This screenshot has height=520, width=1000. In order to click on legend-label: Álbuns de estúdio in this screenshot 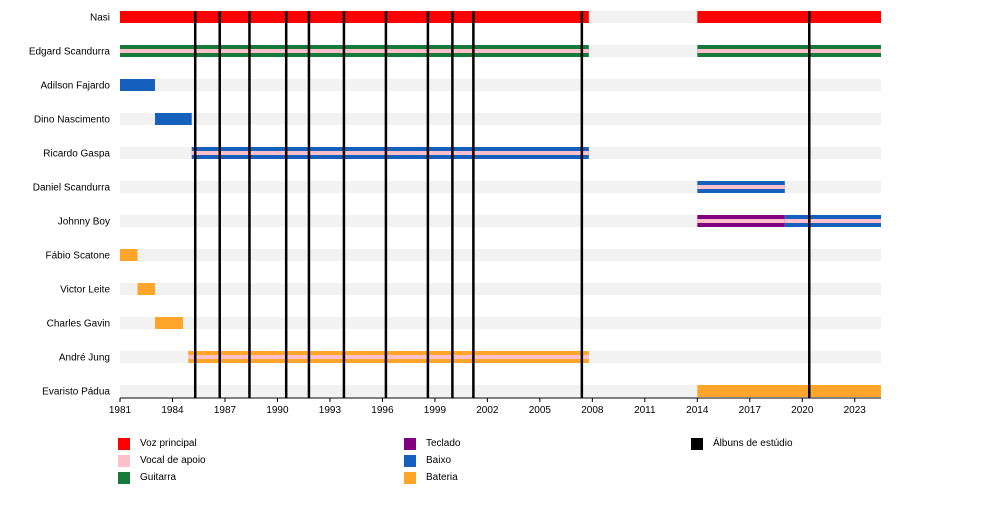, I will do `click(753, 443)`.